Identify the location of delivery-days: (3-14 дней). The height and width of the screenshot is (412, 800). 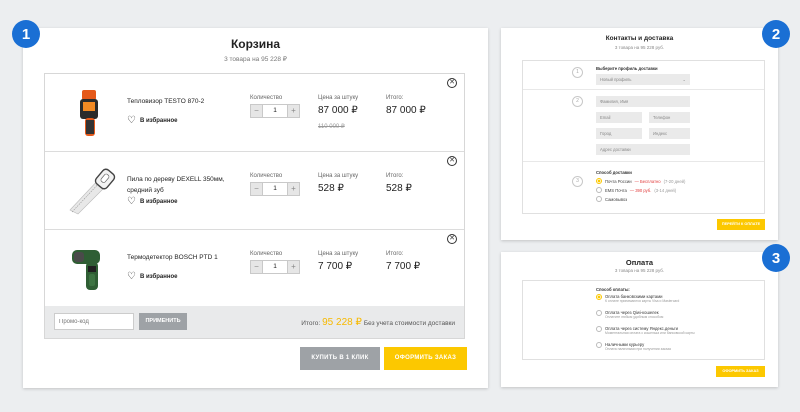
(665, 190).